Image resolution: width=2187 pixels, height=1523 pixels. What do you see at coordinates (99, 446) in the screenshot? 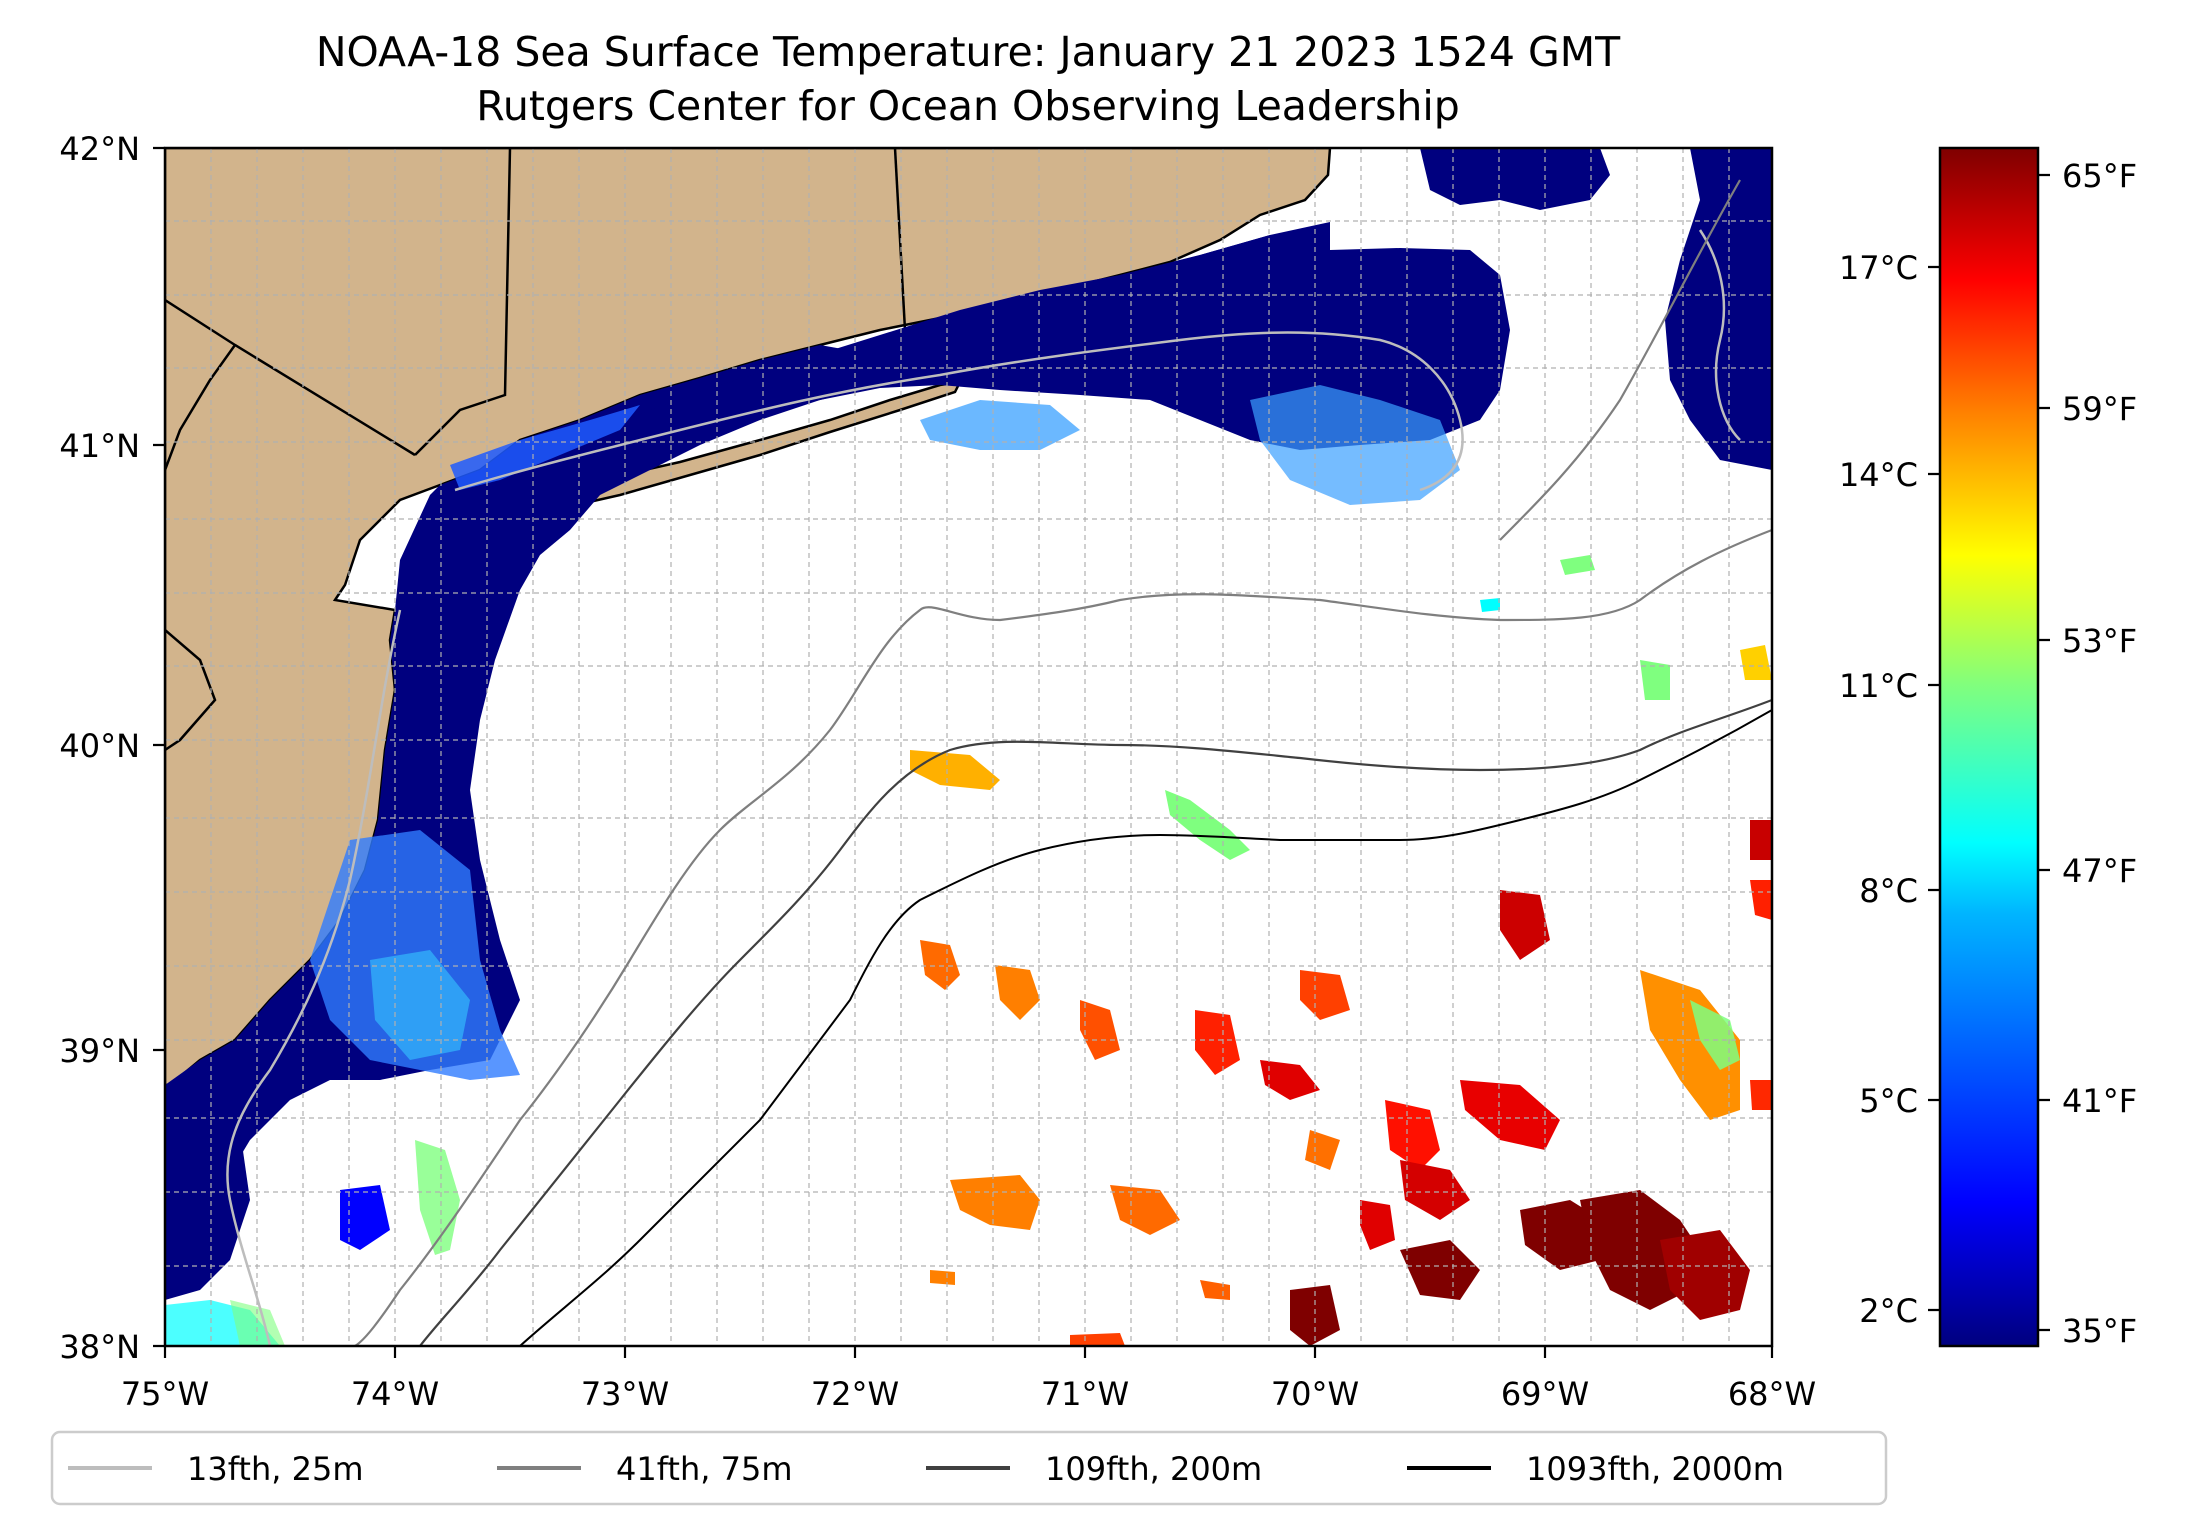
I see `y-tick-label: 41°N` at bounding box center [99, 446].